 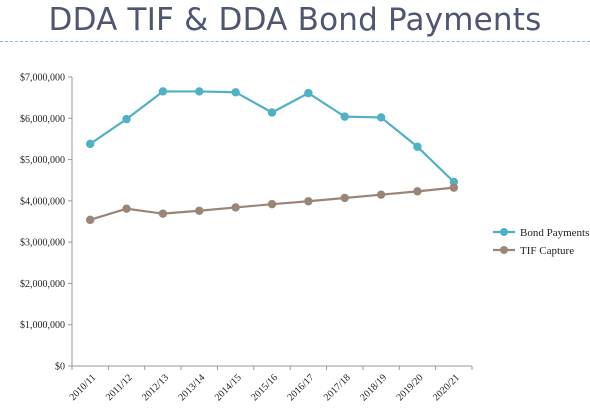 What do you see at coordinates (410, 387) in the screenshot?
I see `x-tick-label: 2019/20` at bounding box center [410, 387].